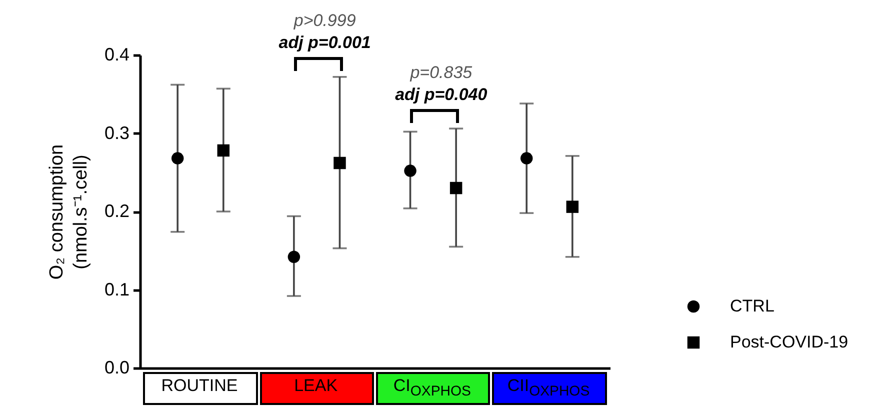 The image size is (886, 410). Describe the element at coordinates (69, 212) in the screenshot. I see `y-axis-title: O₂ consumption (nmol.s⁻¹.cell)` at that location.